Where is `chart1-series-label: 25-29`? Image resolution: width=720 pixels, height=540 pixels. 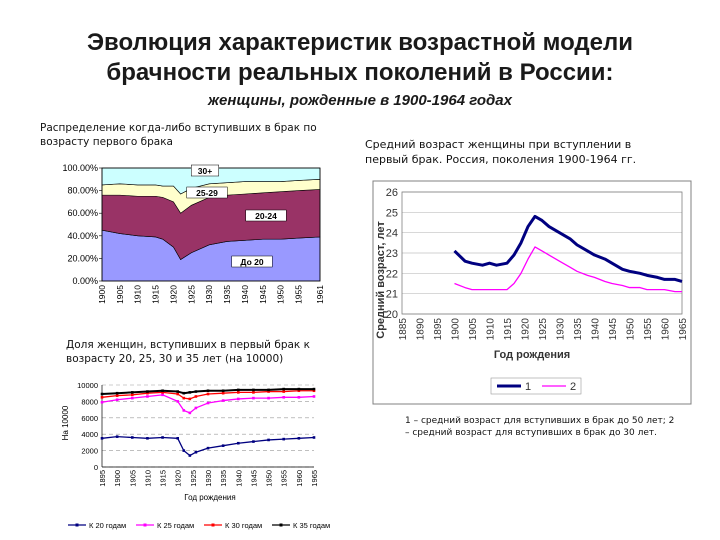
chart1-series-label: 25-29 is located at coordinates (207, 193).